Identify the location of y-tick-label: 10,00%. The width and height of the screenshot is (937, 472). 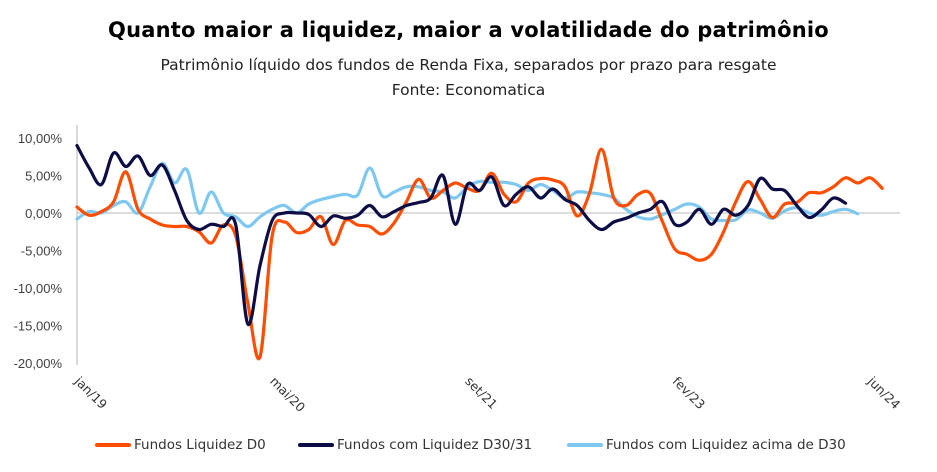
(40, 138).